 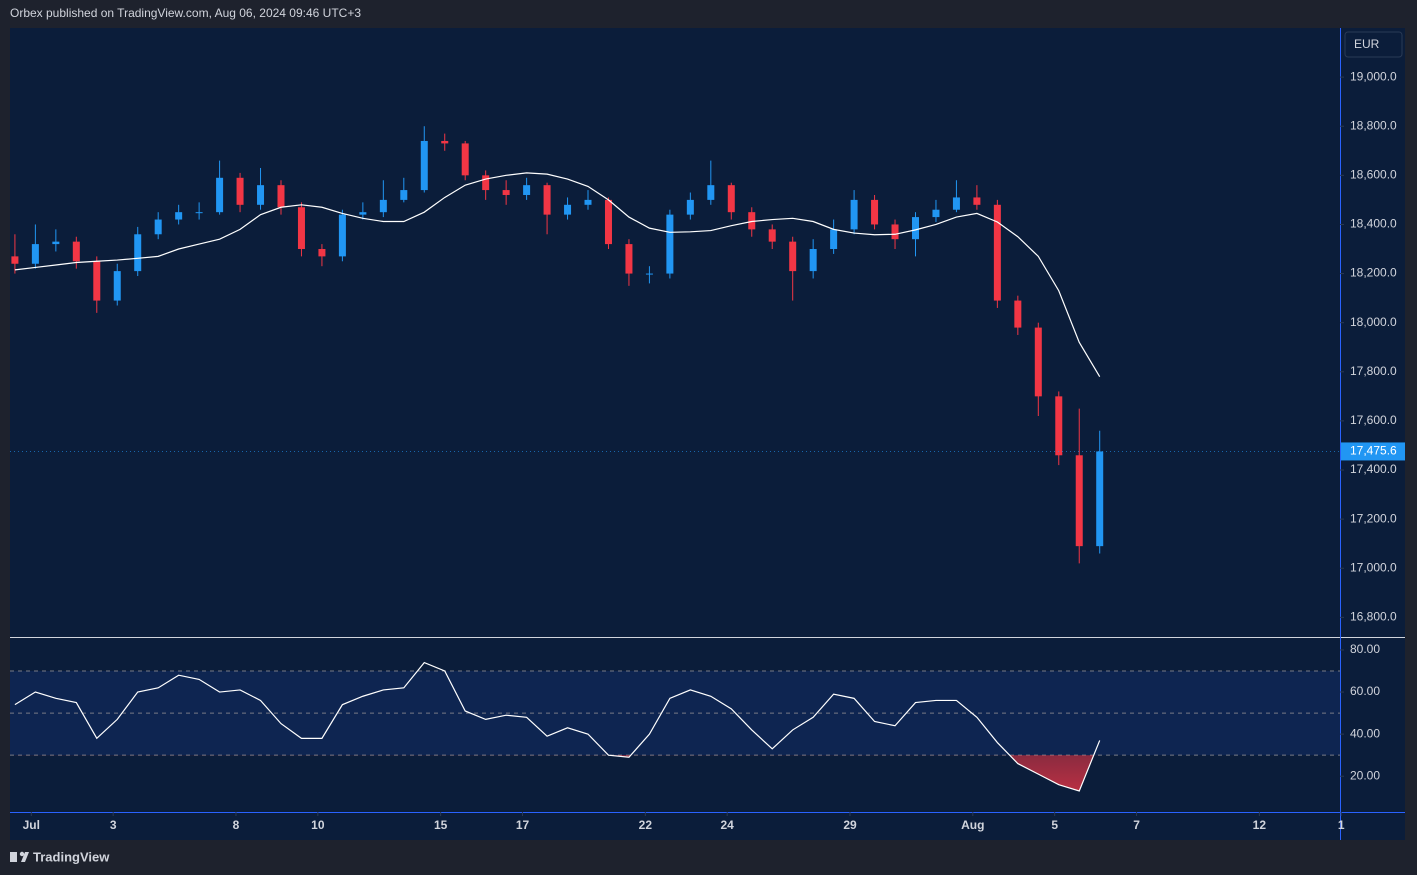 I want to click on x-tick-label: 10, so click(x=318, y=825).